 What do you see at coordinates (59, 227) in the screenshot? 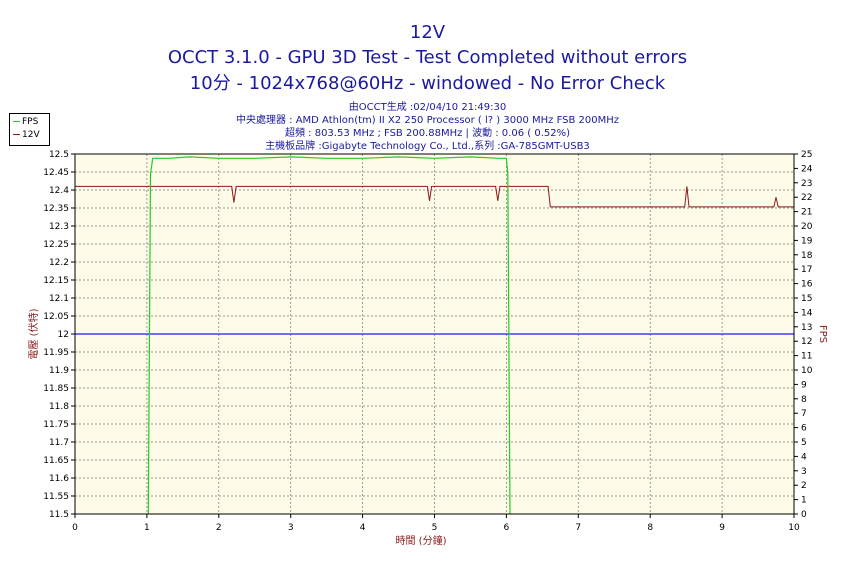
I see `y-left-tick-label: 12.3` at bounding box center [59, 227].